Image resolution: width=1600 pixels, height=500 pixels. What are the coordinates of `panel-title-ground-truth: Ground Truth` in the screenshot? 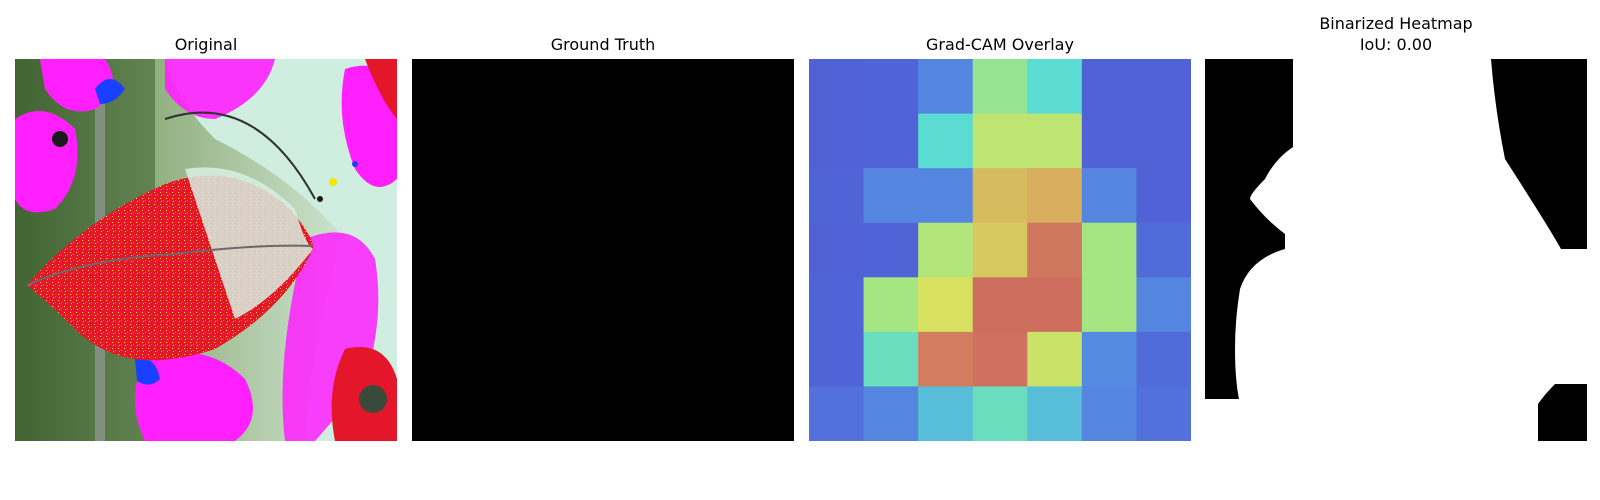 It's located at (603, 44).